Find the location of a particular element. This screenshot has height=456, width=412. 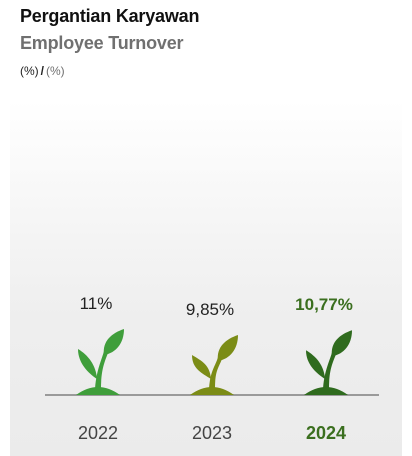

sprout-mark-2022 is located at coordinates (100, 362).